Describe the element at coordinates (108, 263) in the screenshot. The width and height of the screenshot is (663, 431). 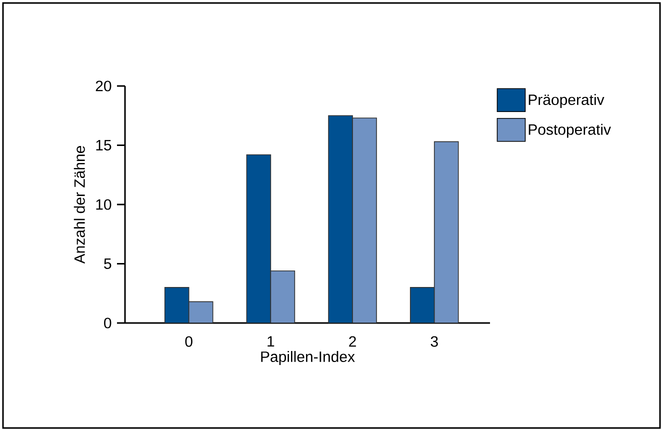
I see `y-tick-label: 5` at that location.